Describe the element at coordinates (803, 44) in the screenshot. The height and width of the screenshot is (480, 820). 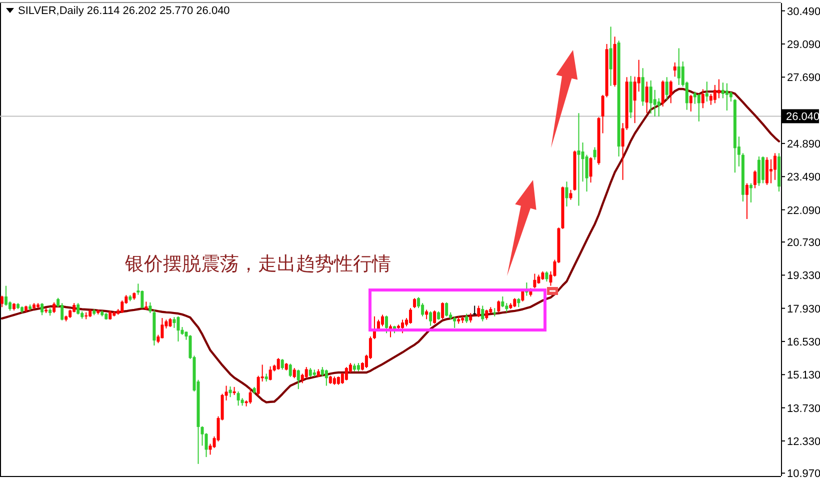
I see `y-tick-label: 29.090` at that location.